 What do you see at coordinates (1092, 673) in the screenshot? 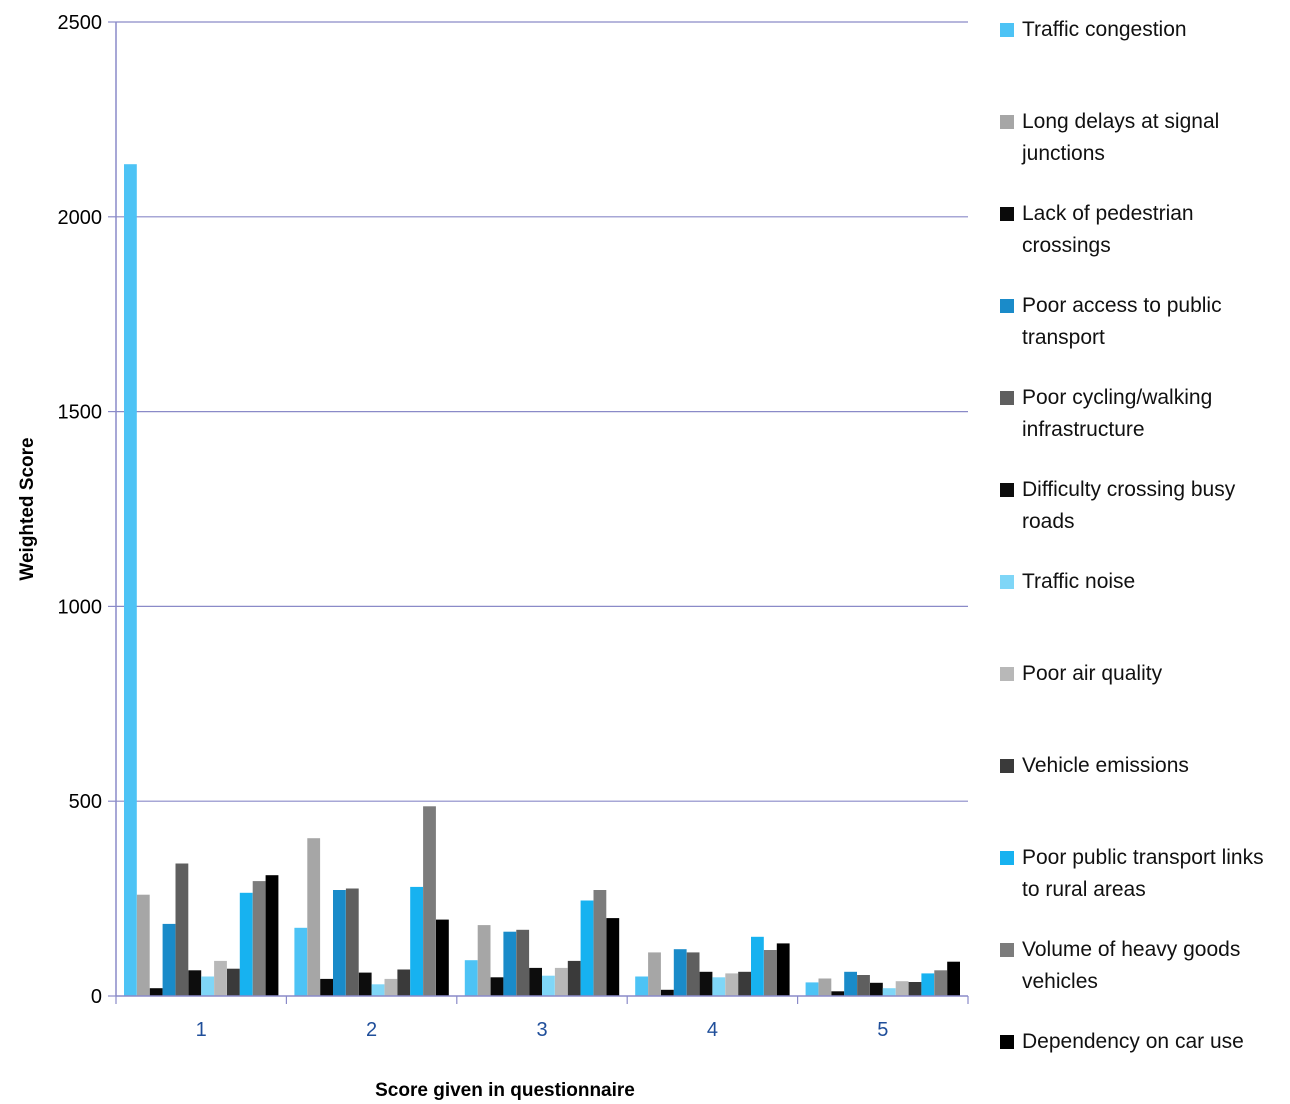
I see `legend-label: Poor air quality` at bounding box center [1092, 673].